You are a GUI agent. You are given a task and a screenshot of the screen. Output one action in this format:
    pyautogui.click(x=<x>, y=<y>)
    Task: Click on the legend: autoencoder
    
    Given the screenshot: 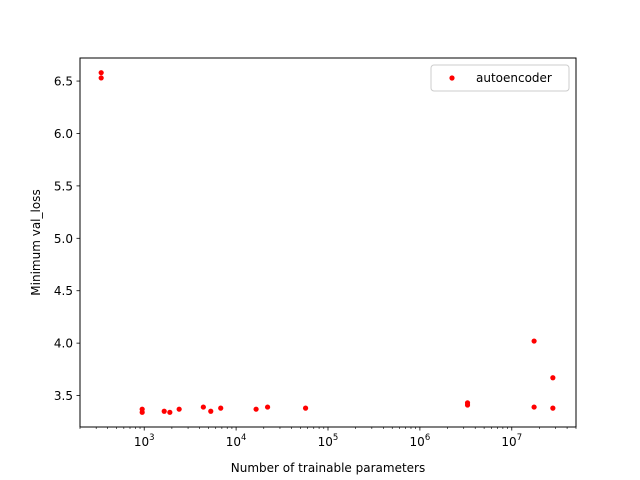 What is the action you would take?
    pyautogui.click(x=500, y=78)
    